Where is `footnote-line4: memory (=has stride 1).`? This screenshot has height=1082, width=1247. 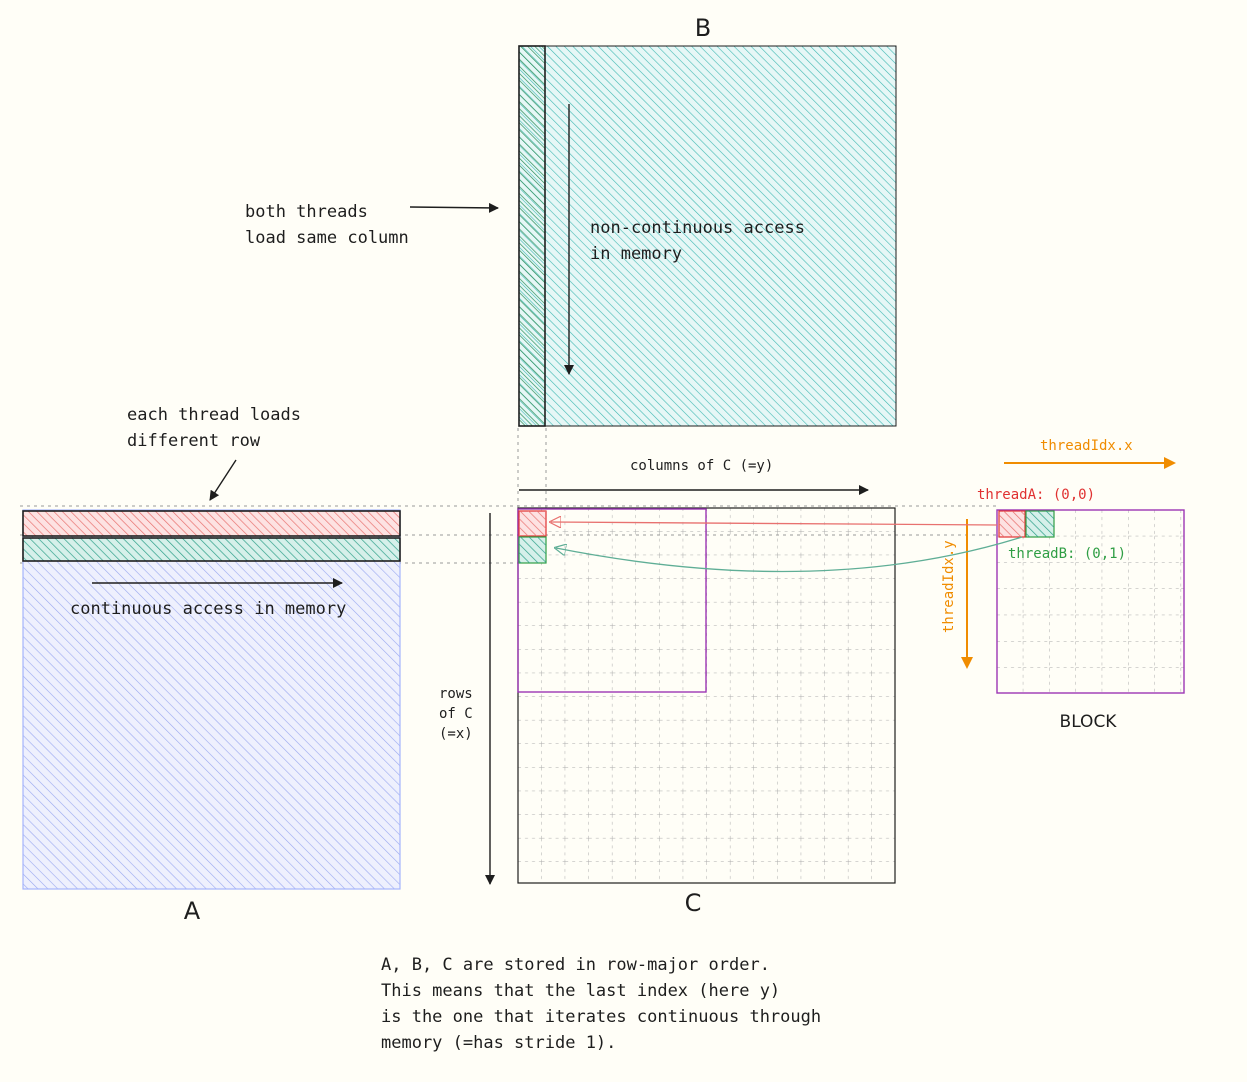
footnote-line4: memory (=has stride 1). is located at coordinates (498, 1043).